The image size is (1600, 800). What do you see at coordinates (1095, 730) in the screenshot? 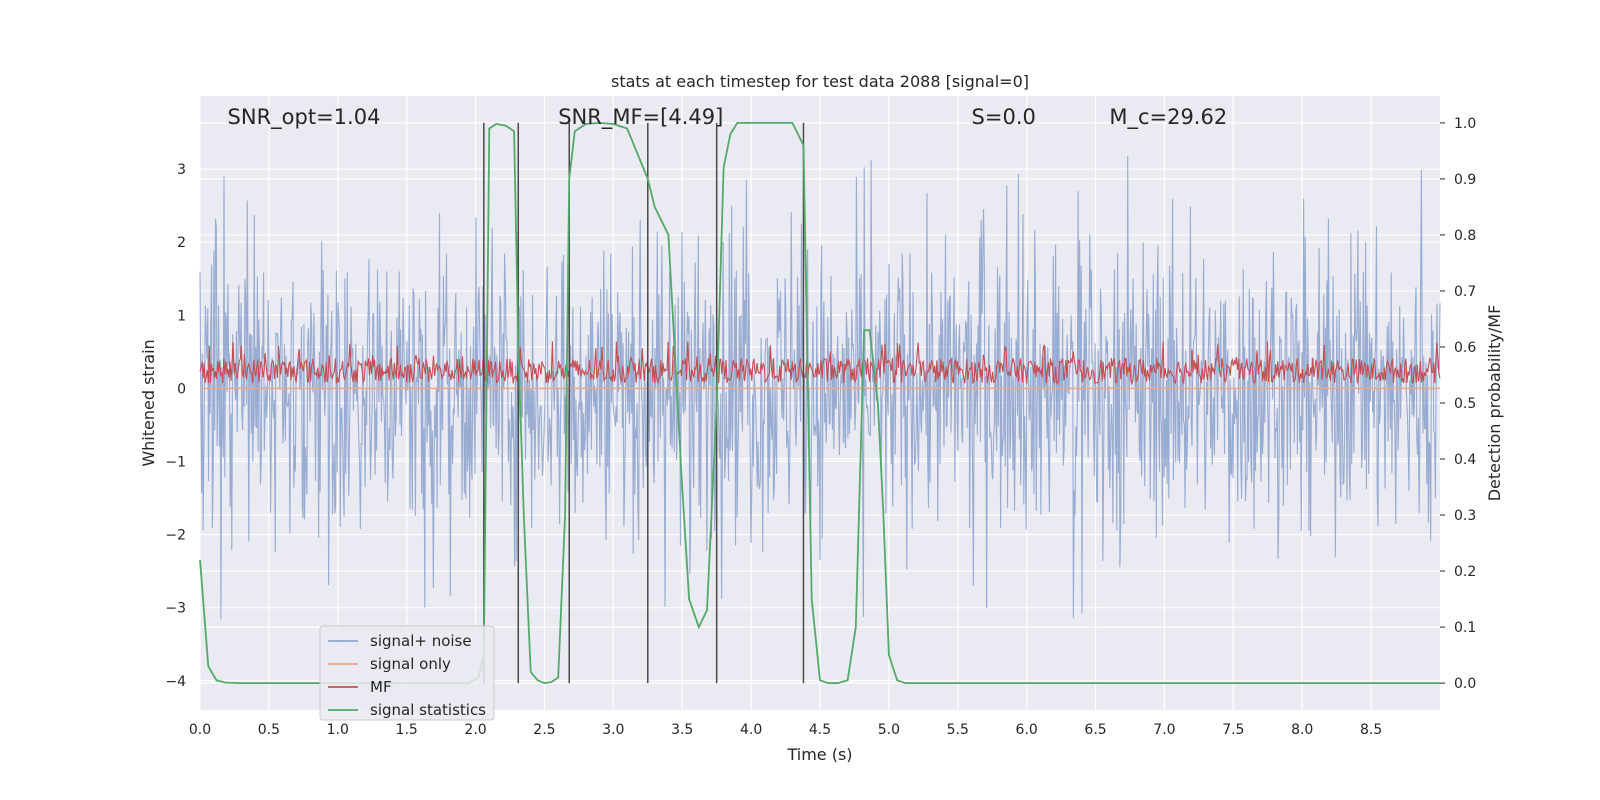
I see `x-tick-label: 6.5` at bounding box center [1095, 730].